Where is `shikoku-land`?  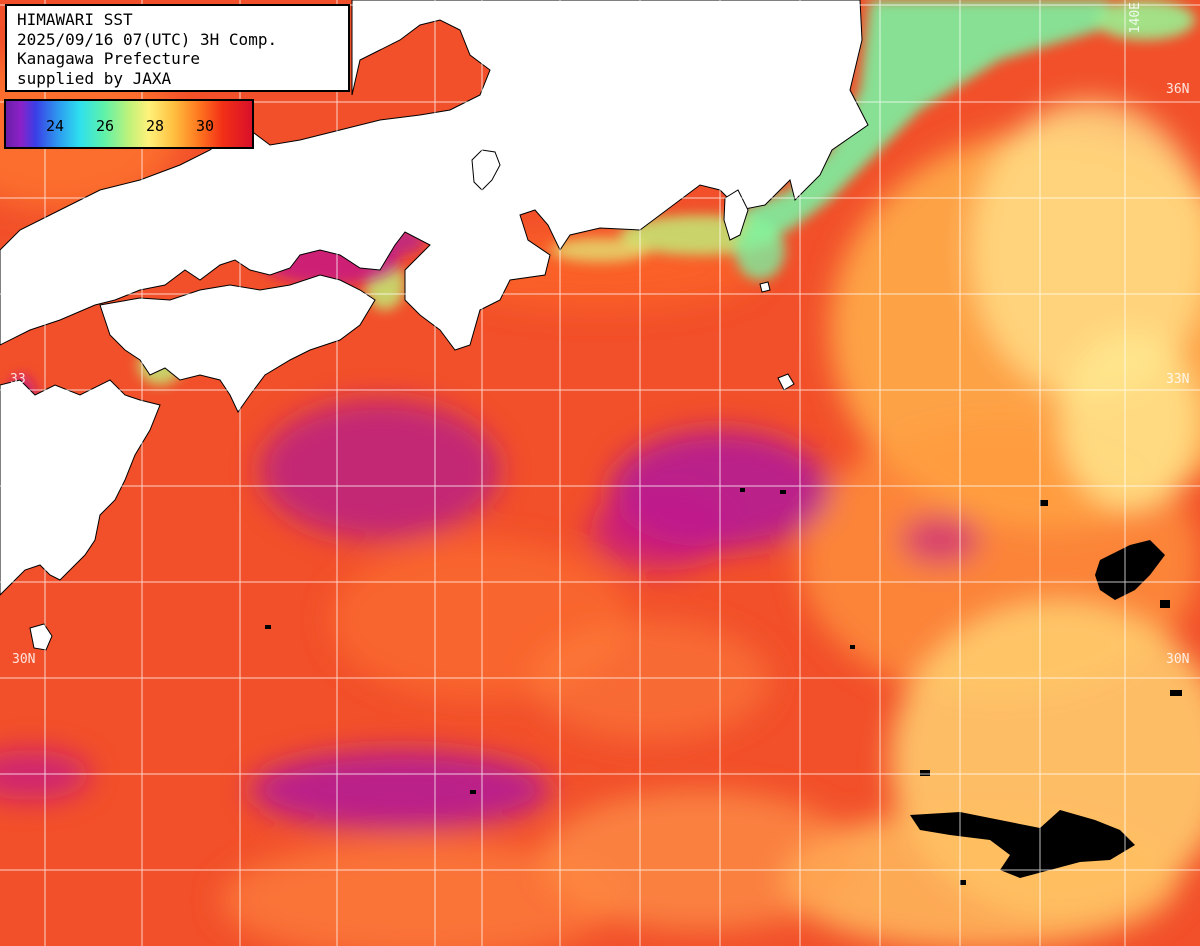 shikoku-land is located at coordinates (237, 343).